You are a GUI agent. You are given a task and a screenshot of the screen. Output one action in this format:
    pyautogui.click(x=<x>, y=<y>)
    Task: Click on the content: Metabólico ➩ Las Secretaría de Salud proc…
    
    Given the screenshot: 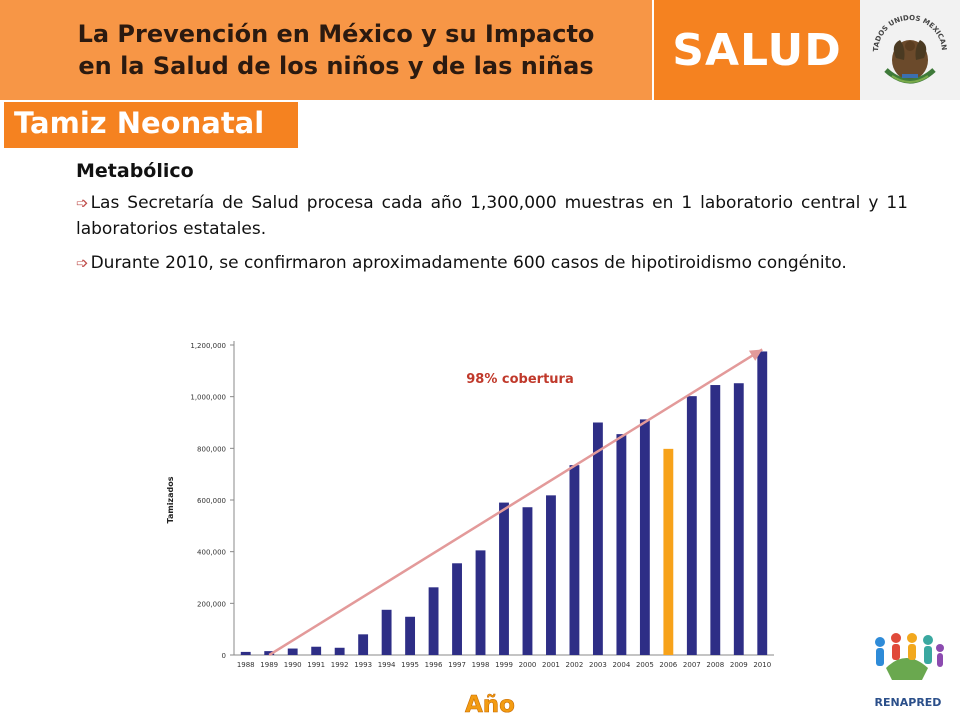 What is the action you would take?
    pyautogui.click(x=492, y=222)
    